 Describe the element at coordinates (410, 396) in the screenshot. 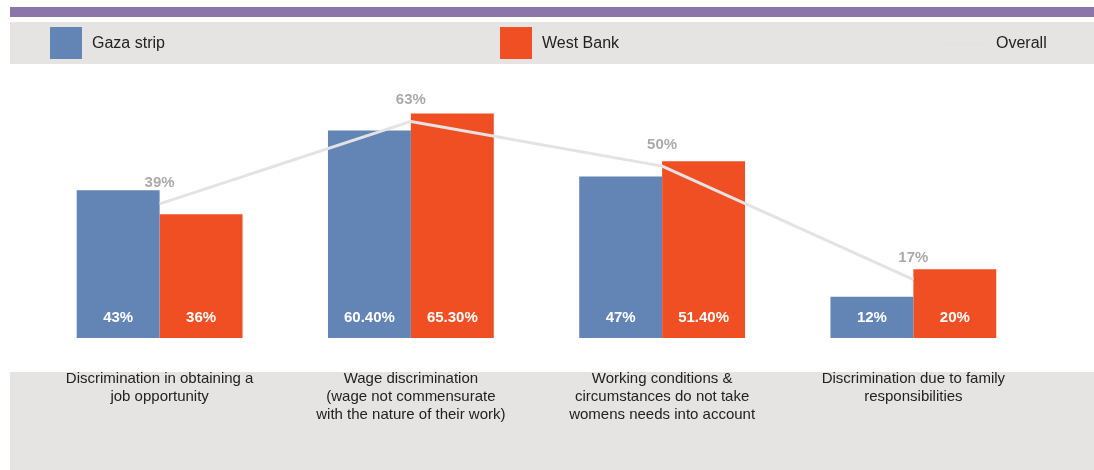

I see `x-tick-label: Wage discrimination (wage not commensurate with the nature of their work)` at that location.